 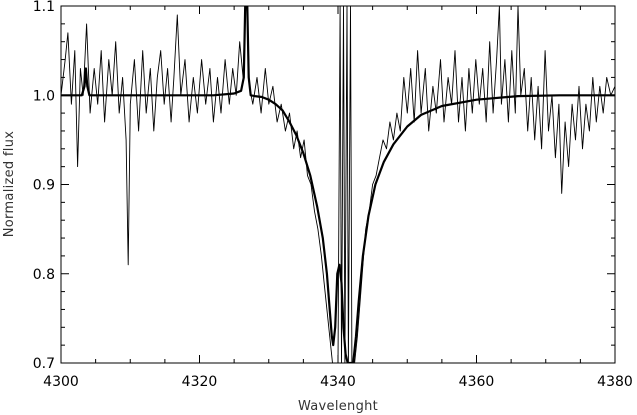 I want to click on x-tick-label: 4300, so click(x=61, y=382).